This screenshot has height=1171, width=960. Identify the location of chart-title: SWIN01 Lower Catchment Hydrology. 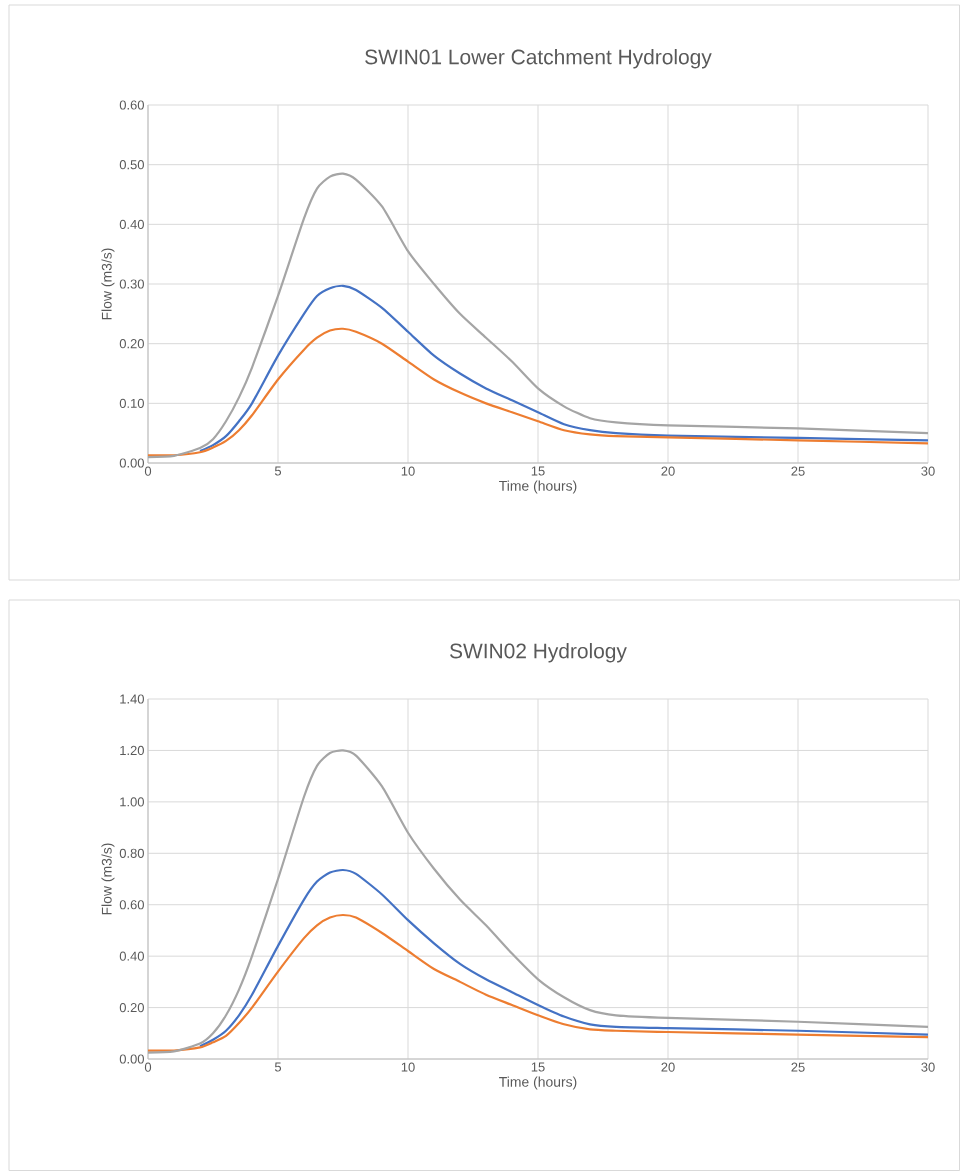
(538, 59).